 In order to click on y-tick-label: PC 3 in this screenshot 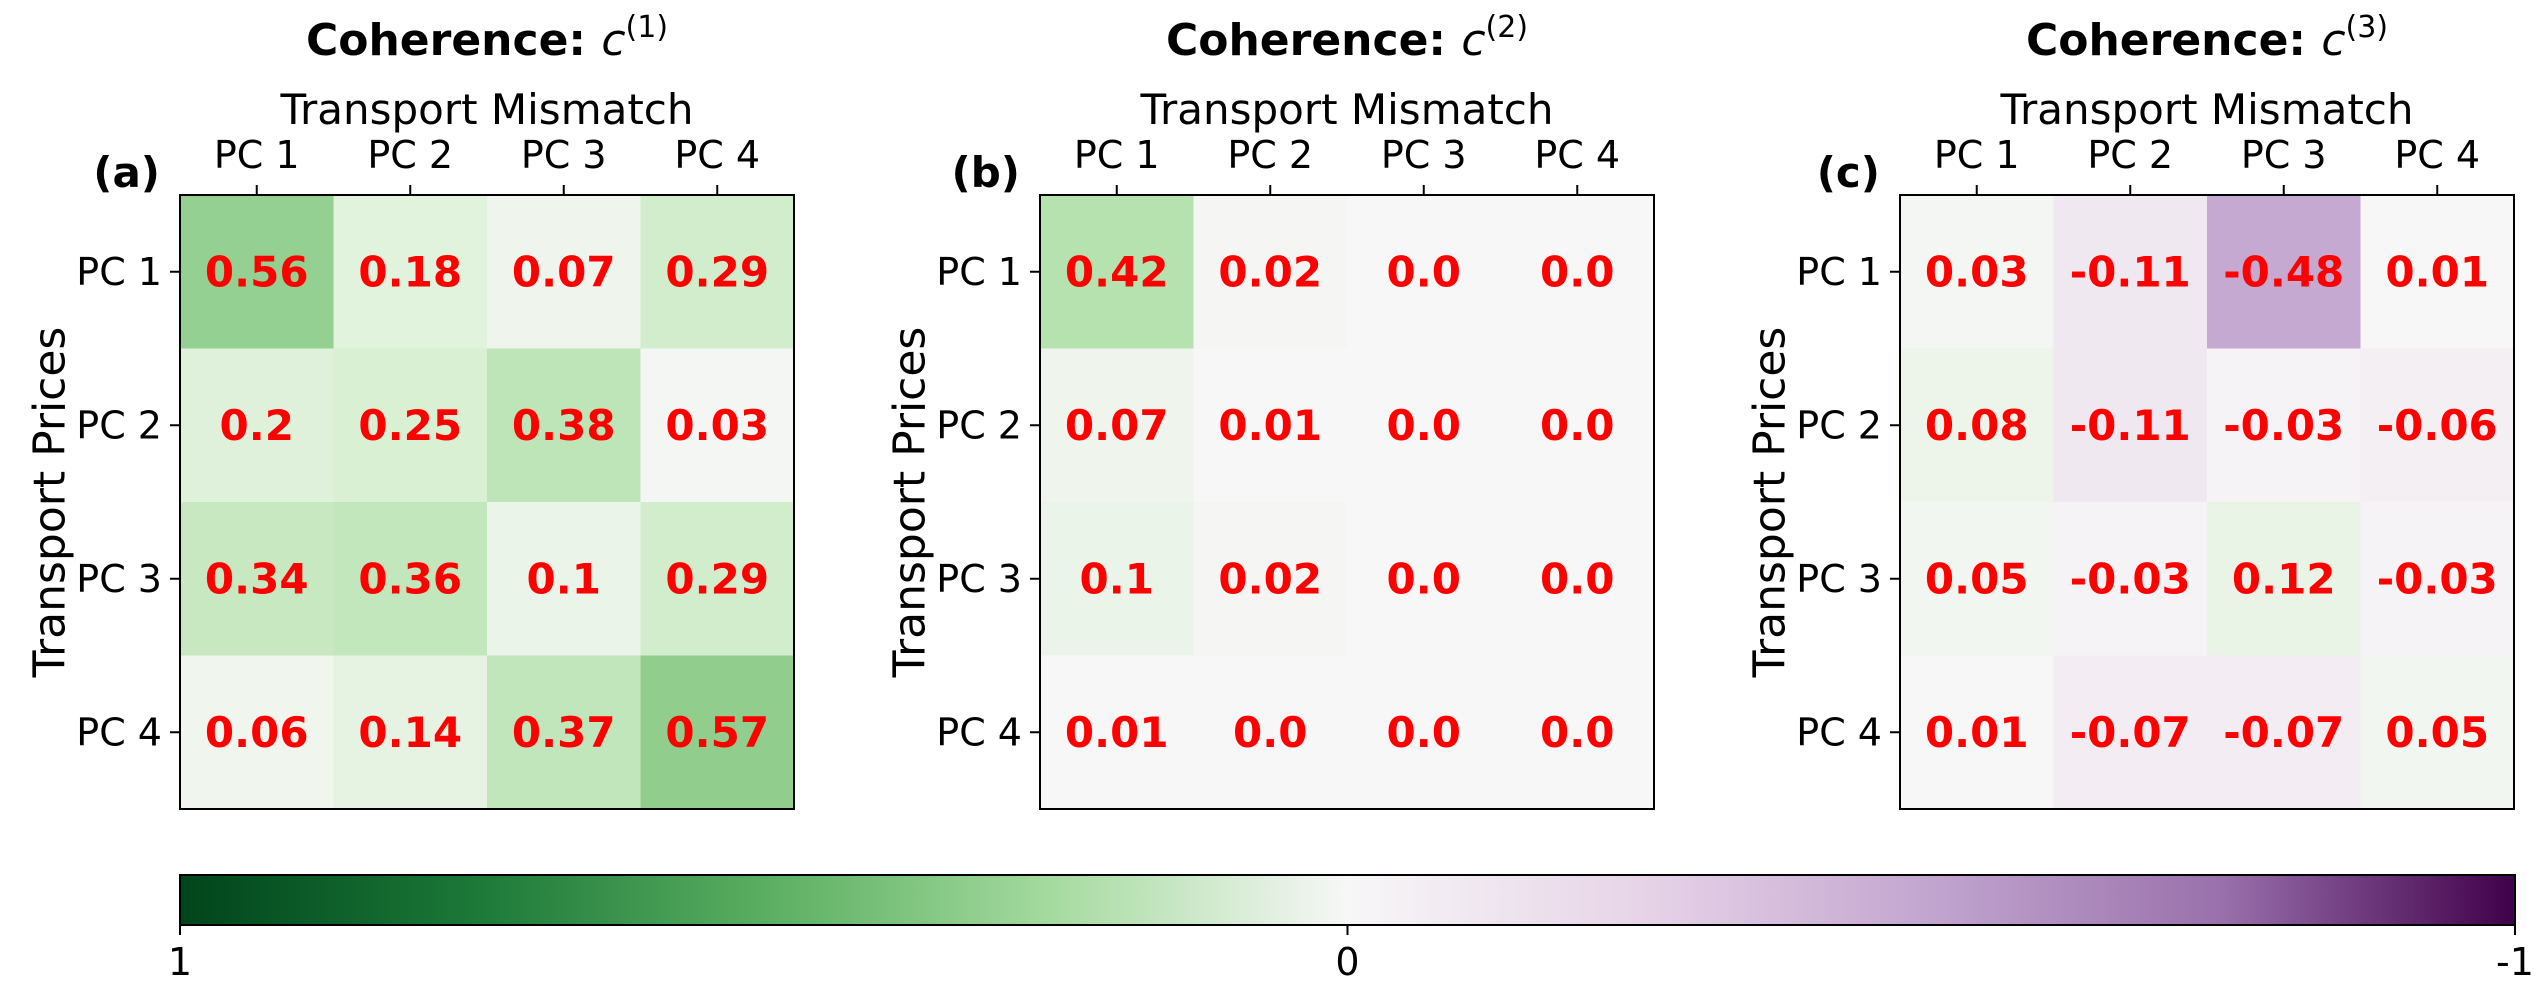, I will do `click(1839, 579)`.